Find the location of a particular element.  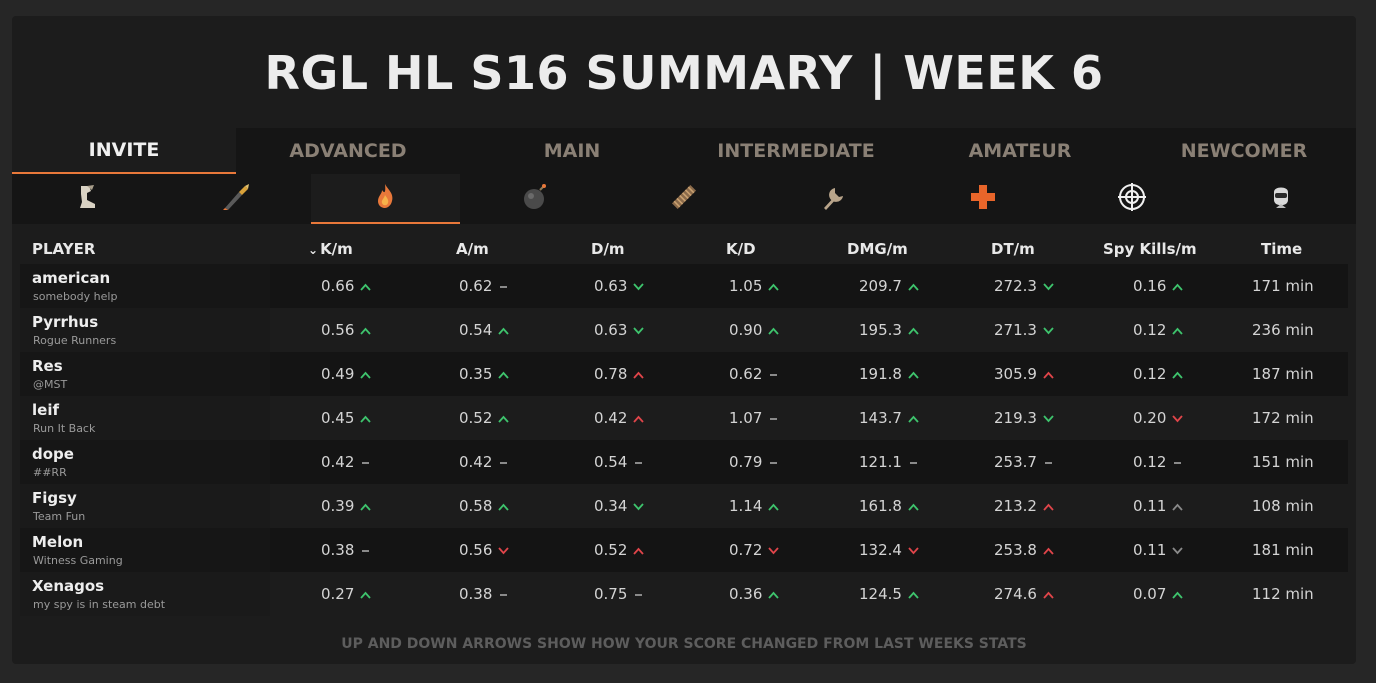

player-name: leif is located at coordinates (45, 410).